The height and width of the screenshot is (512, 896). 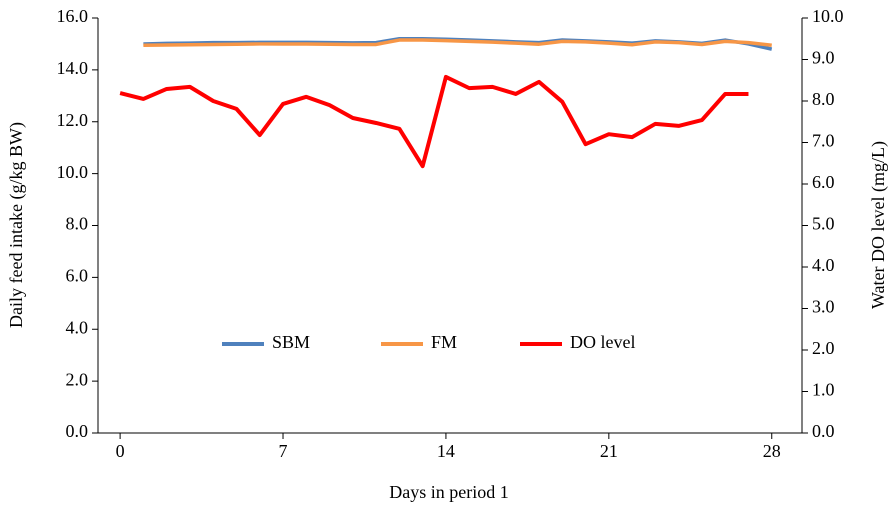 What do you see at coordinates (73, 120) in the screenshot?
I see `y-tick-label: 12.0` at bounding box center [73, 120].